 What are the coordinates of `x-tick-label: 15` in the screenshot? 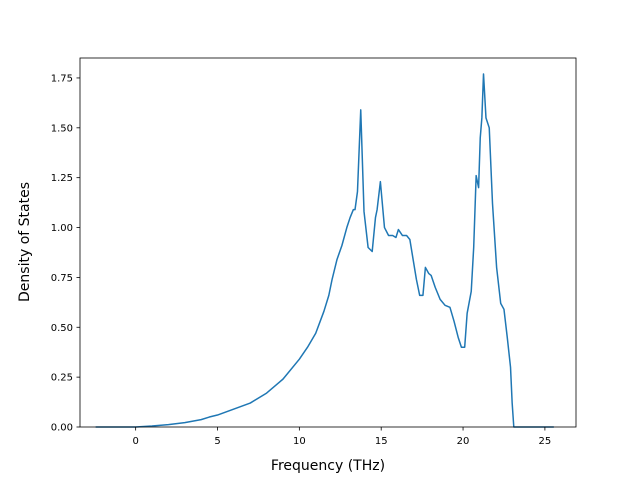 It's located at (381, 441).